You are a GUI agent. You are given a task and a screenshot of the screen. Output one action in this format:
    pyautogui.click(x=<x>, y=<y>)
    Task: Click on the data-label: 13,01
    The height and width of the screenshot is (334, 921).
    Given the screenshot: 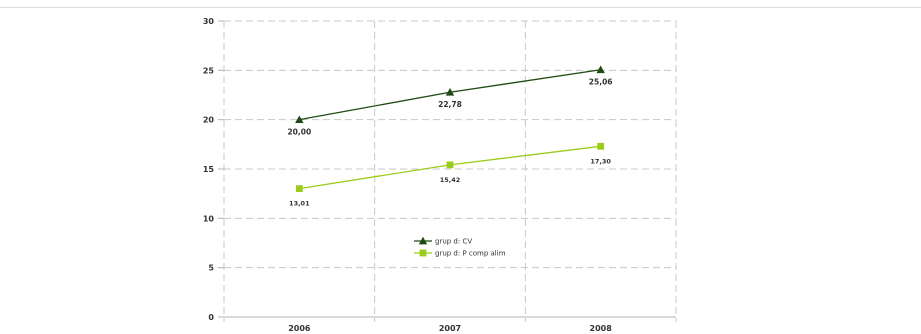 What is the action you would take?
    pyautogui.click(x=299, y=204)
    